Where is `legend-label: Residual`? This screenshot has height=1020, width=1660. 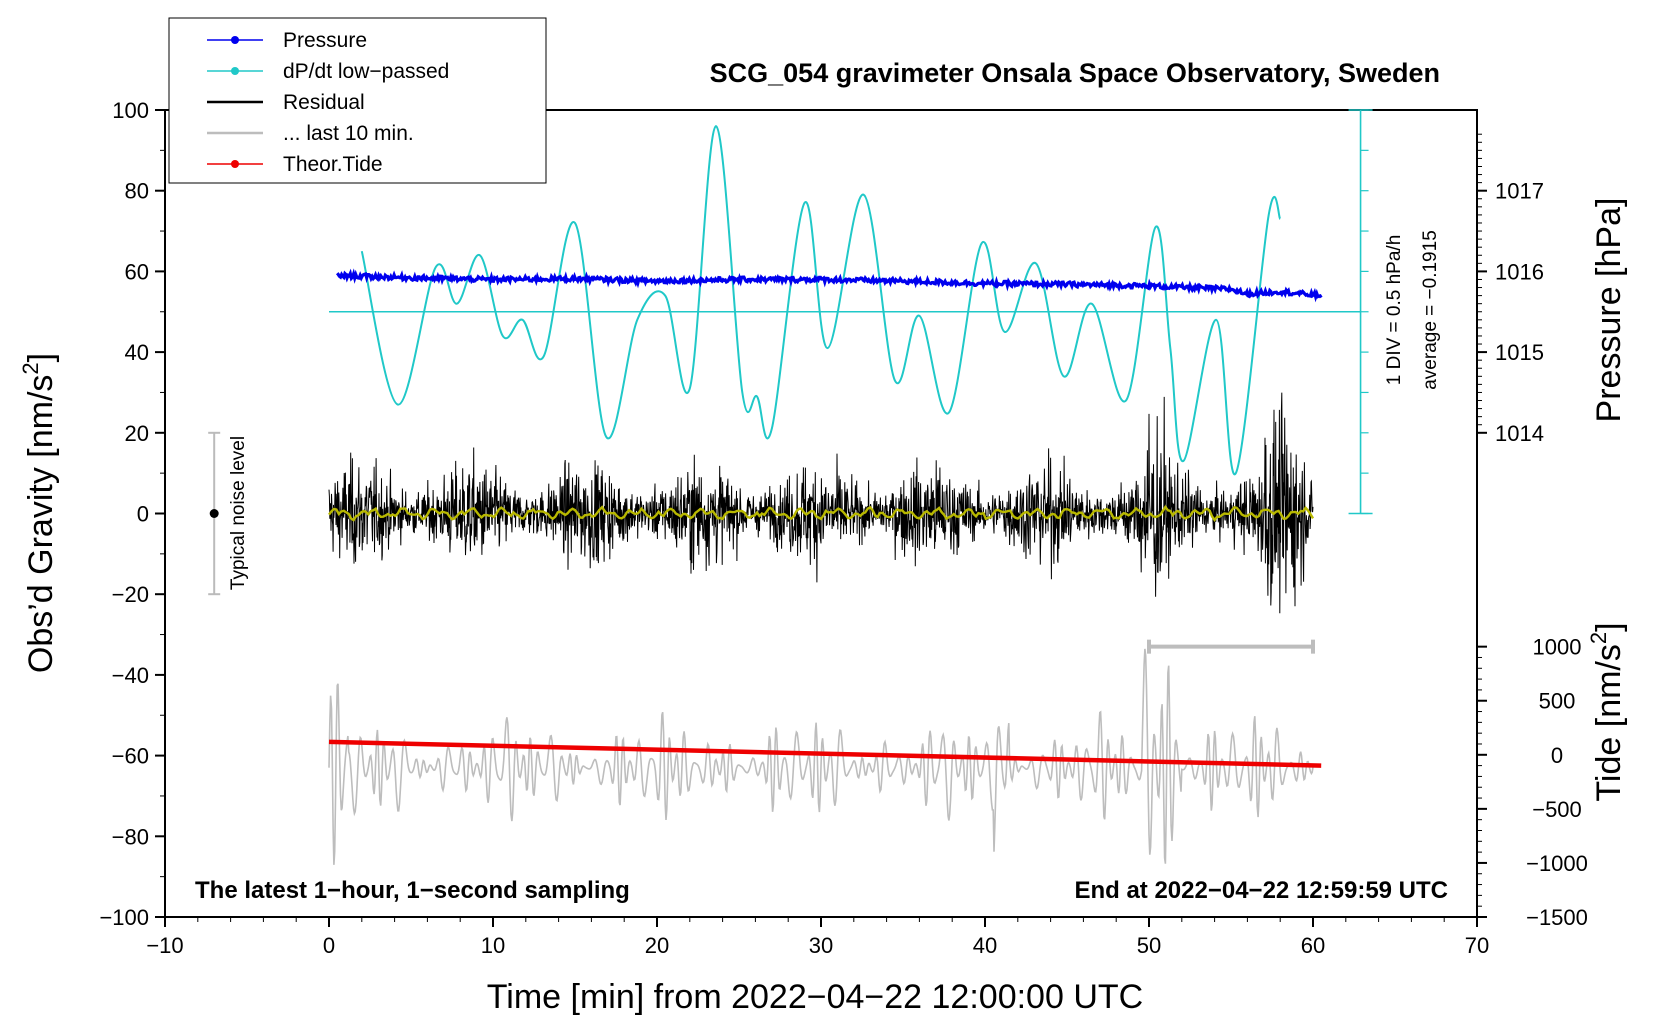
legend-label: Residual is located at coordinates (324, 102).